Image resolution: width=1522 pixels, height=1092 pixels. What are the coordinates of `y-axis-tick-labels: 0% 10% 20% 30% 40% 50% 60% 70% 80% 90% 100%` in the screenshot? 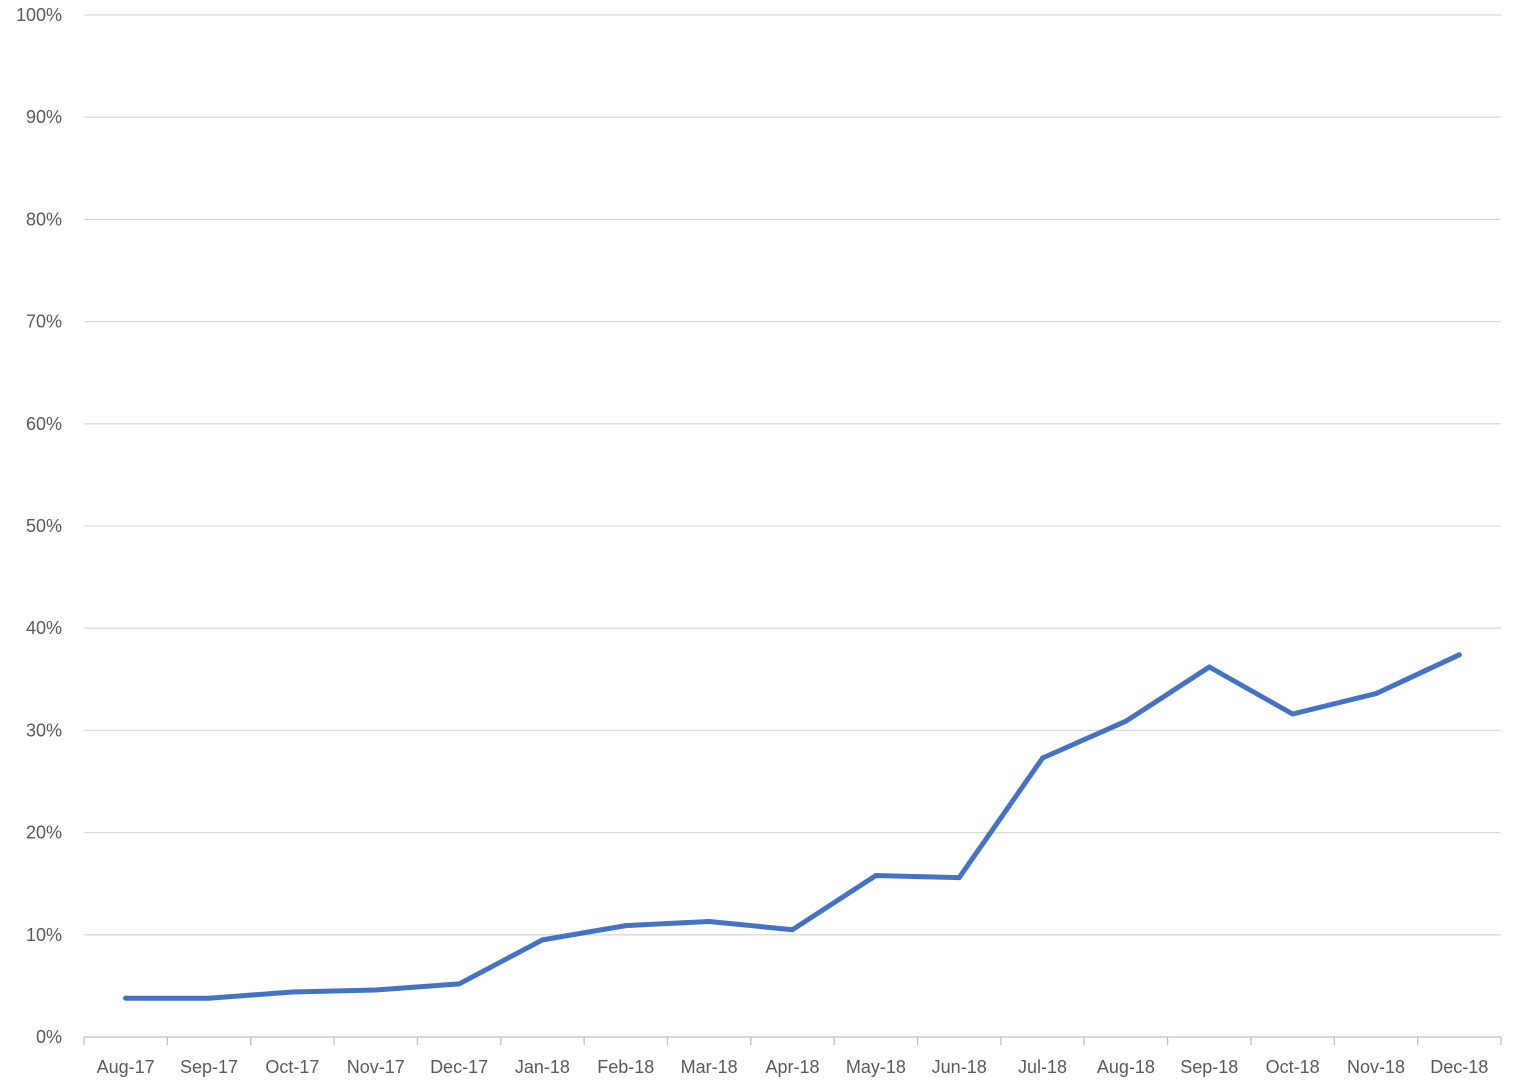 It's located at (39, 526).